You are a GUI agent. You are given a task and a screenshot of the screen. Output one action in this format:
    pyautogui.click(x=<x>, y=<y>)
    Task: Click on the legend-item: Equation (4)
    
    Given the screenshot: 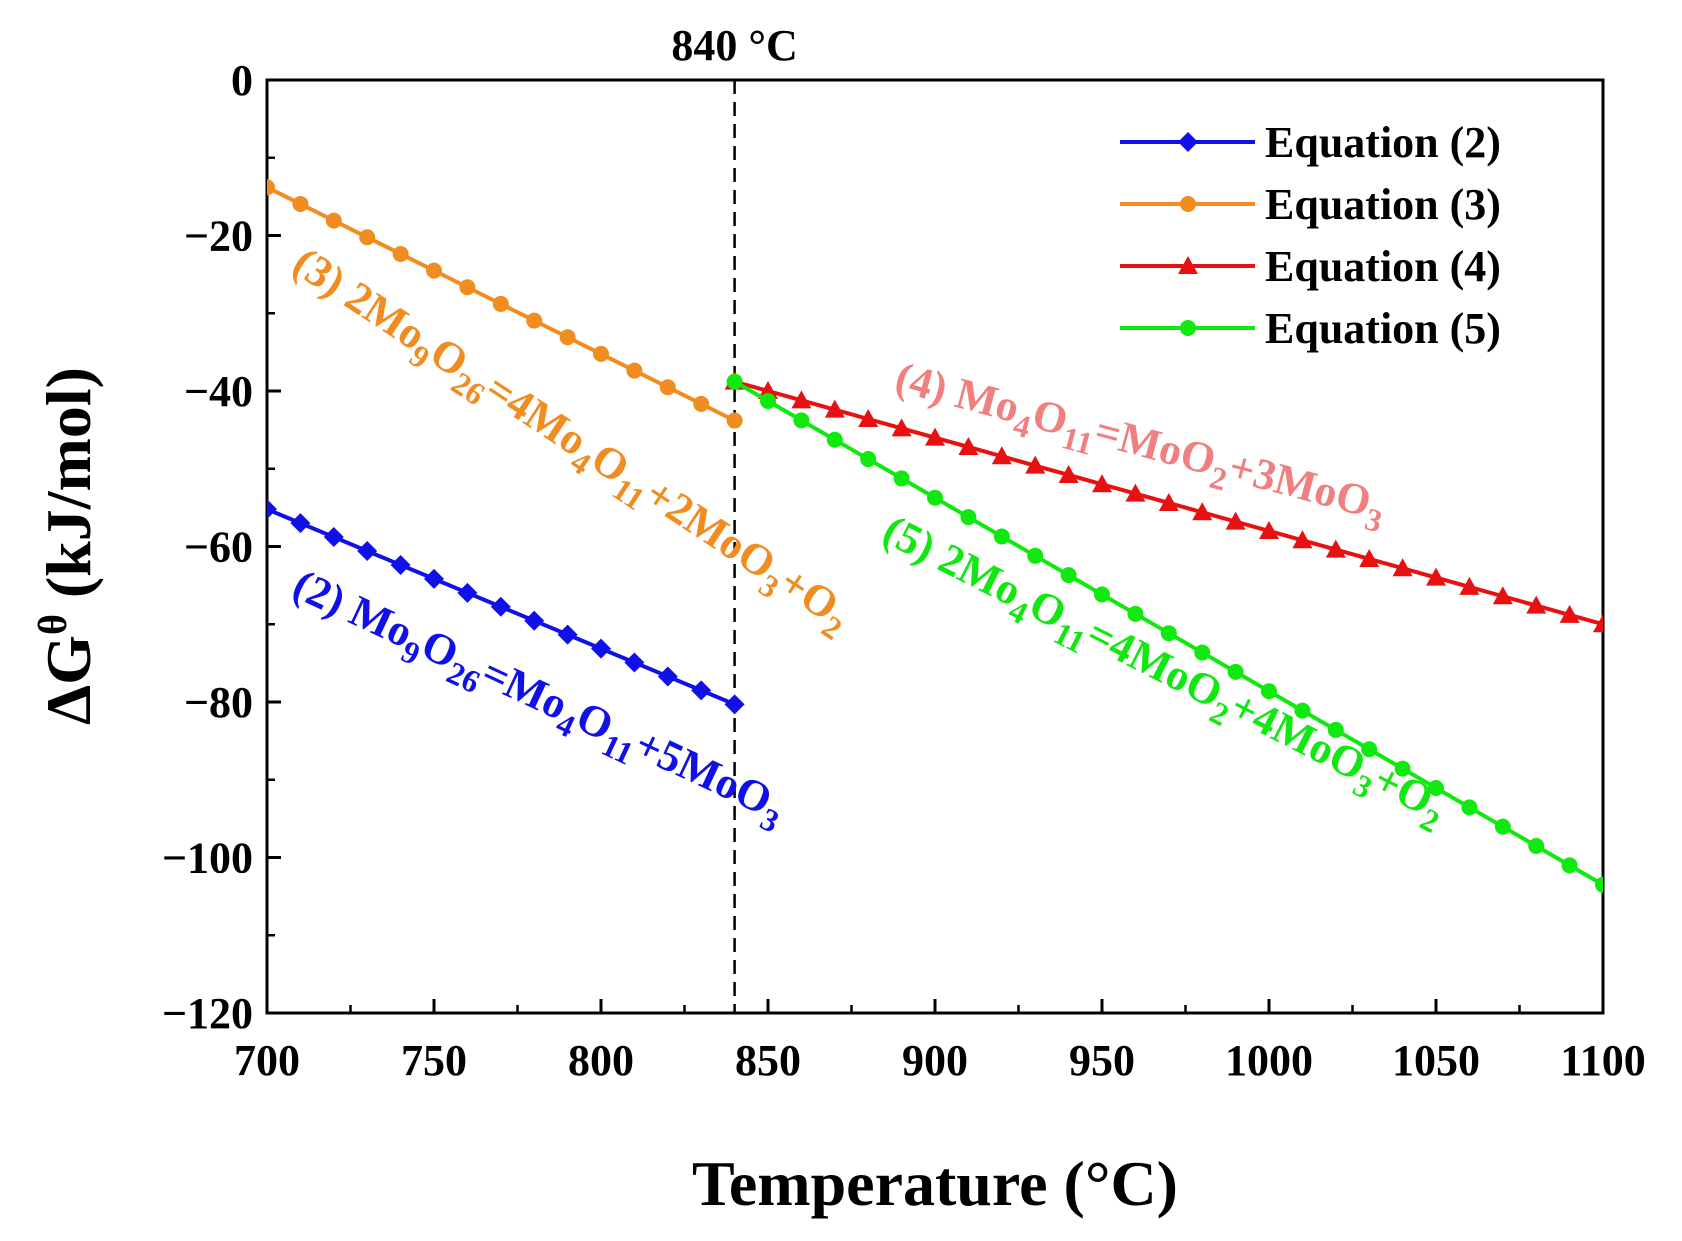 What is the action you would take?
    pyautogui.click(x=1310, y=266)
    